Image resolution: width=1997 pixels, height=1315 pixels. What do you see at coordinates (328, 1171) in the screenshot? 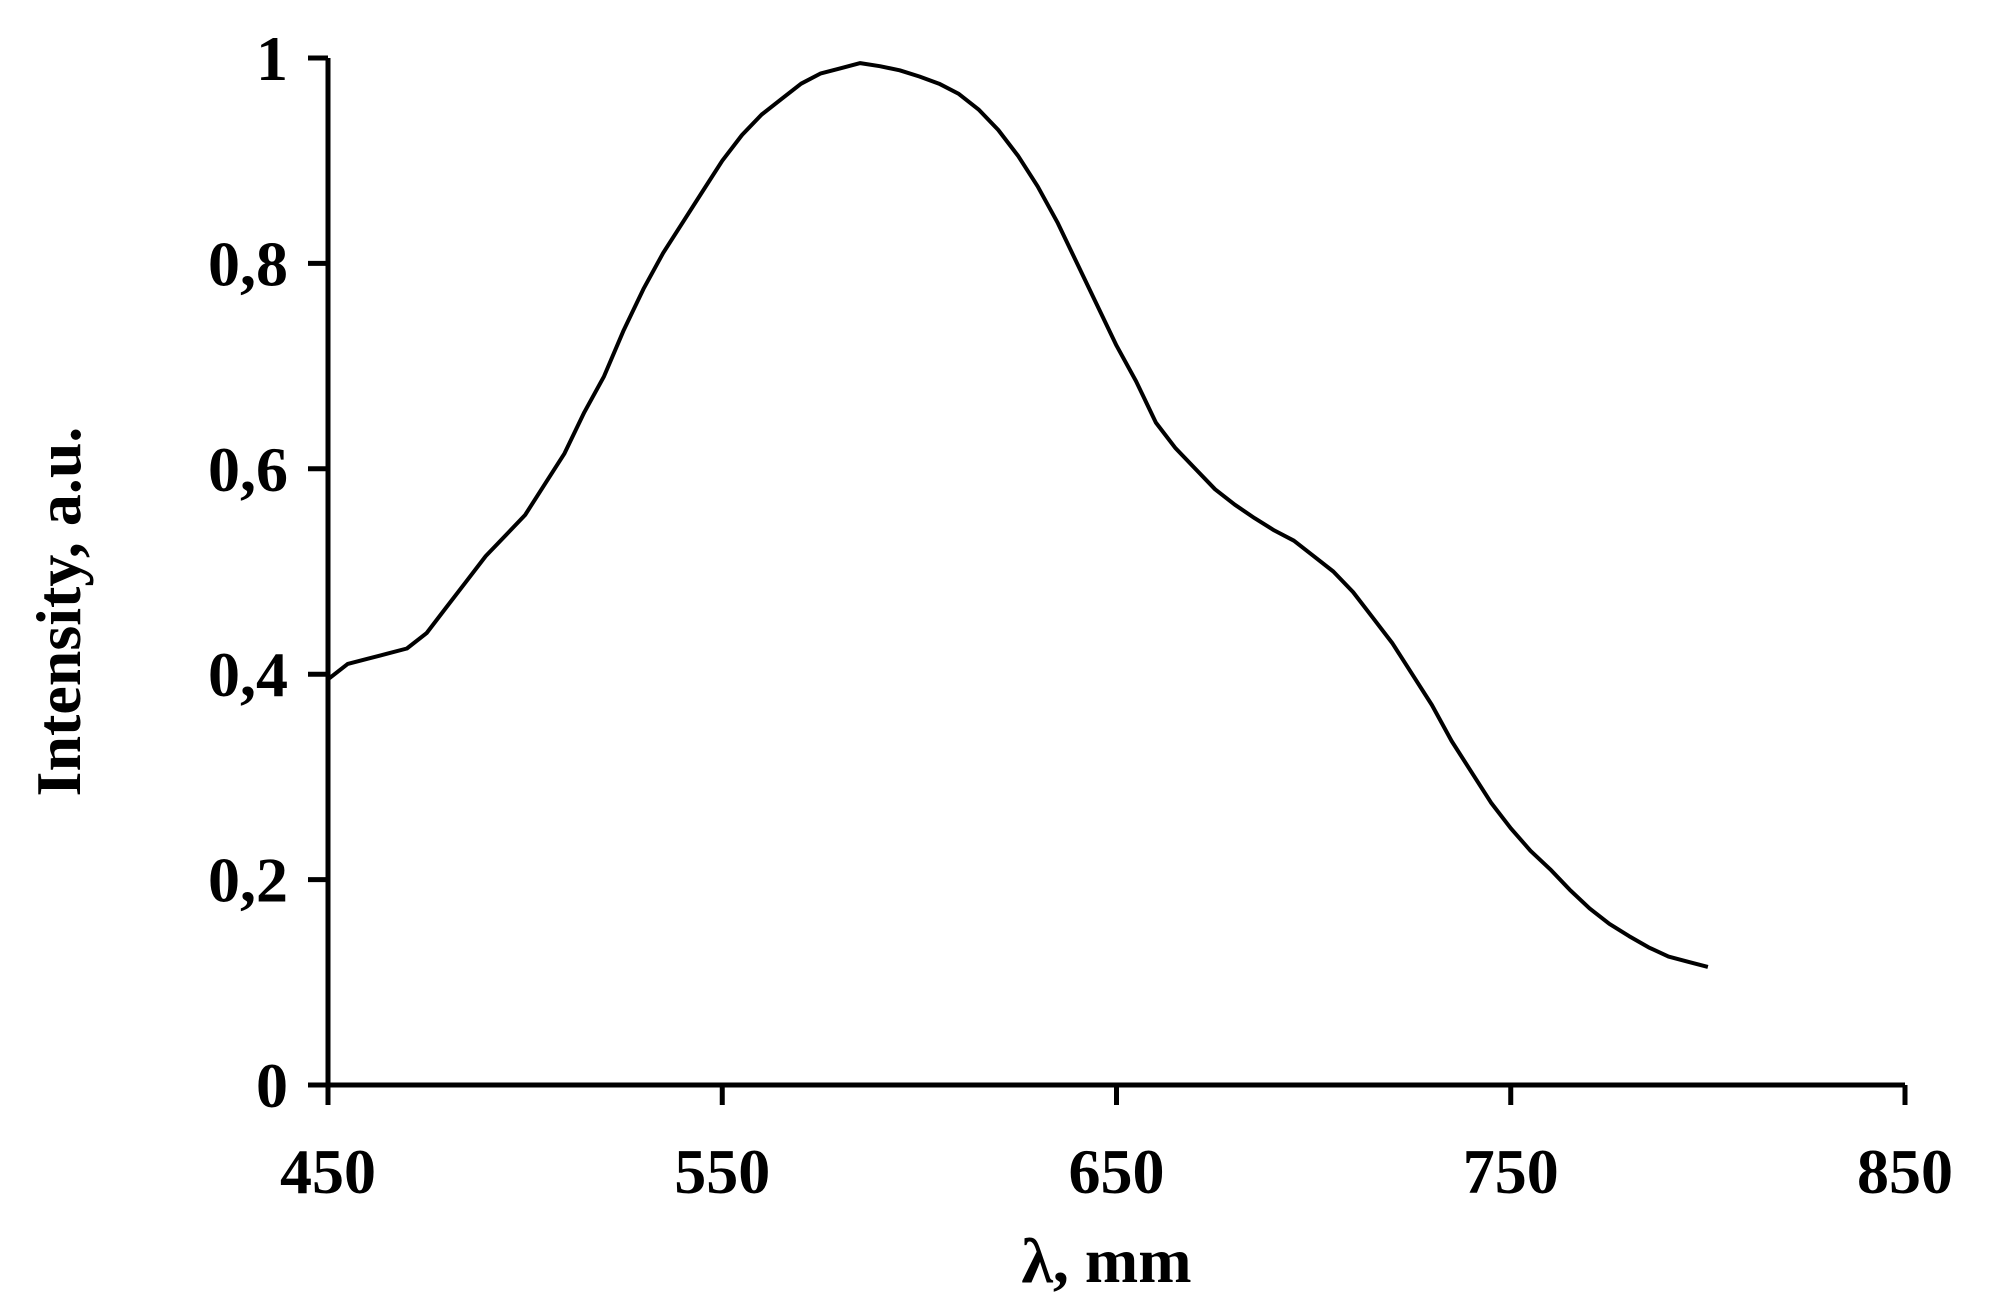
I see `x-tick-label: 450` at bounding box center [328, 1171].